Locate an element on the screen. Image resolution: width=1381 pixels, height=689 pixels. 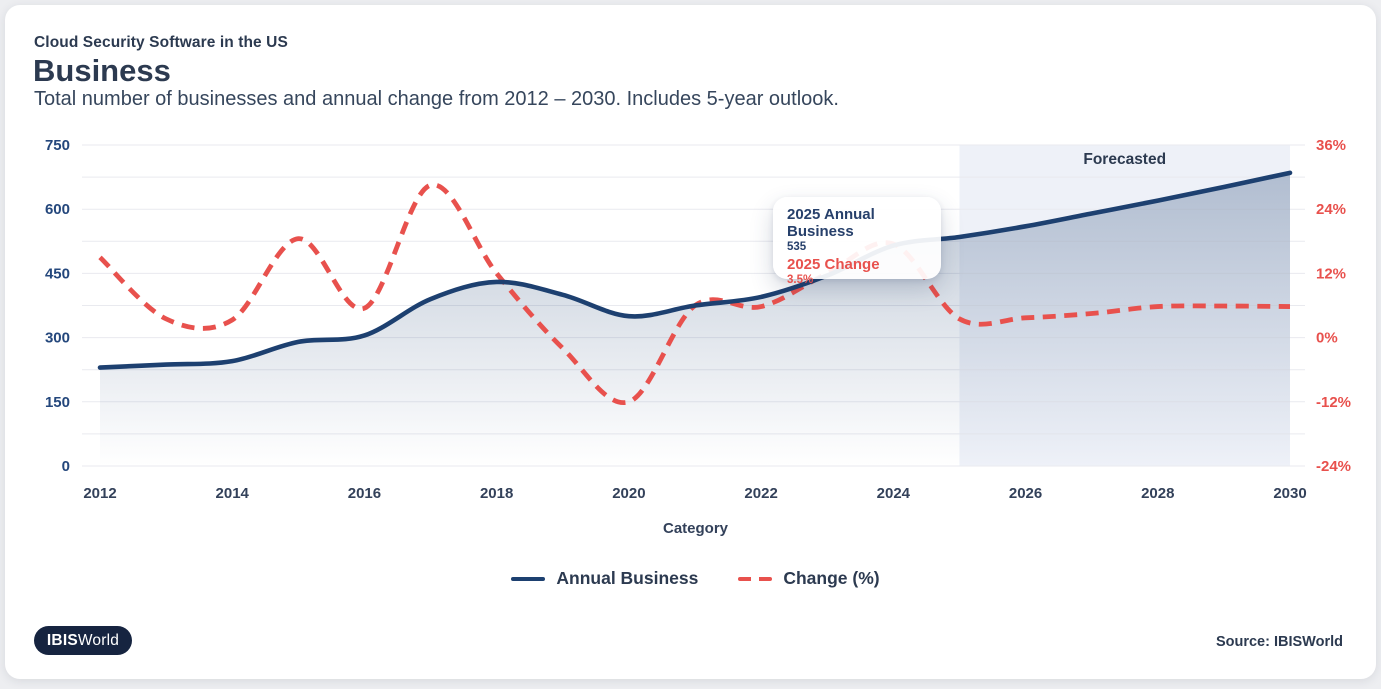
tooltip-series1-label: 2025 Annual Business is located at coordinates (831, 223).